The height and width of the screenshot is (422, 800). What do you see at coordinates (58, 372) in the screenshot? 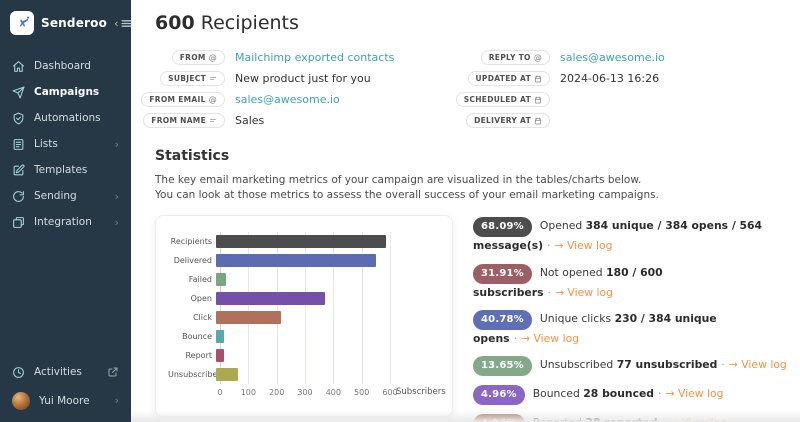
I see `sidebar-item-label: Activities` at bounding box center [58, 372].